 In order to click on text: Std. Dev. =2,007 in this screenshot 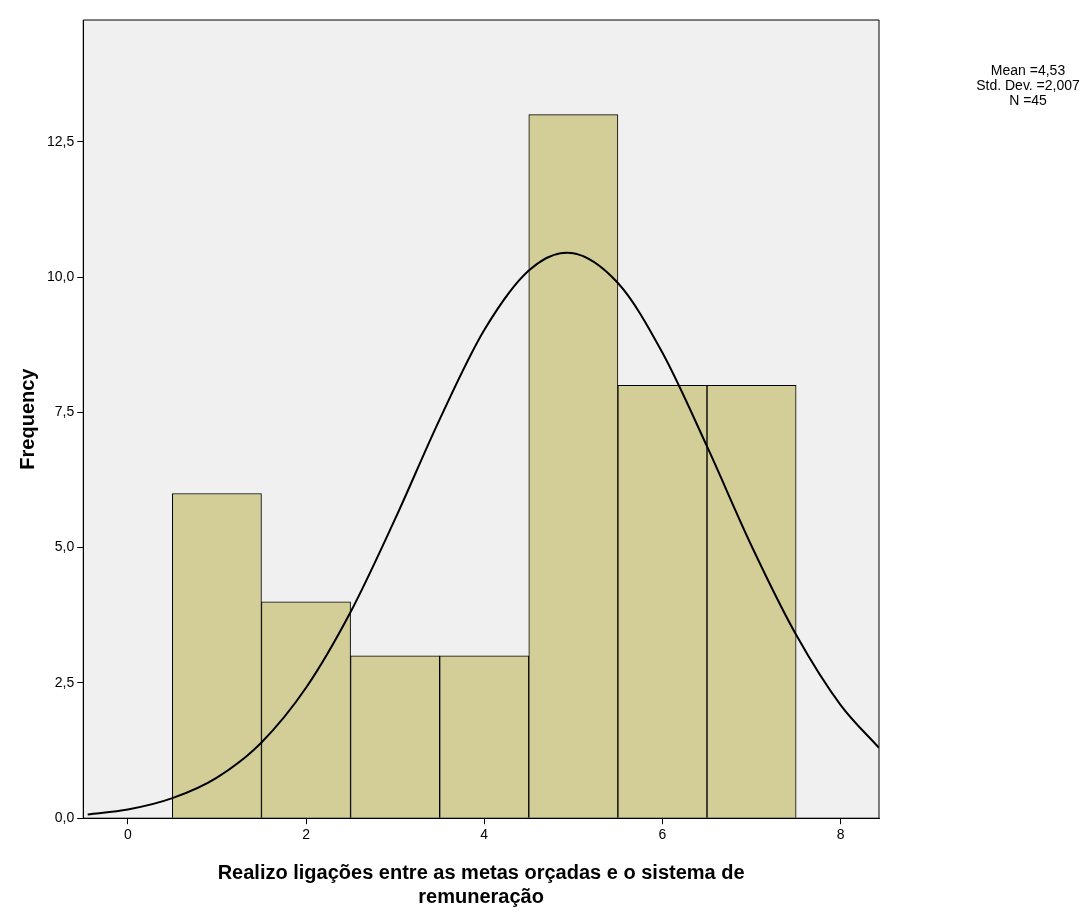, I will do `click(1028, 84)`.